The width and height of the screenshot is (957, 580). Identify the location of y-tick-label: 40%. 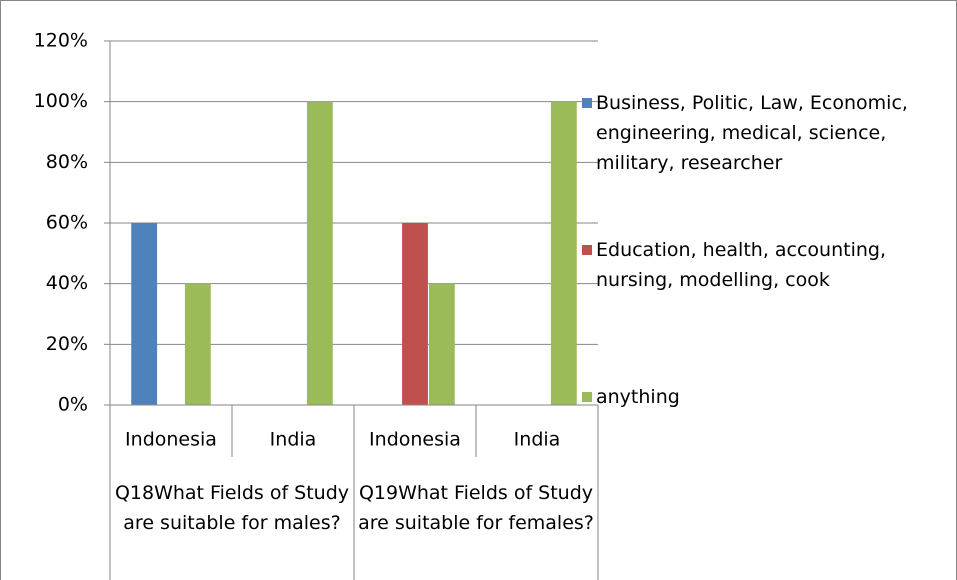
(67, 283).